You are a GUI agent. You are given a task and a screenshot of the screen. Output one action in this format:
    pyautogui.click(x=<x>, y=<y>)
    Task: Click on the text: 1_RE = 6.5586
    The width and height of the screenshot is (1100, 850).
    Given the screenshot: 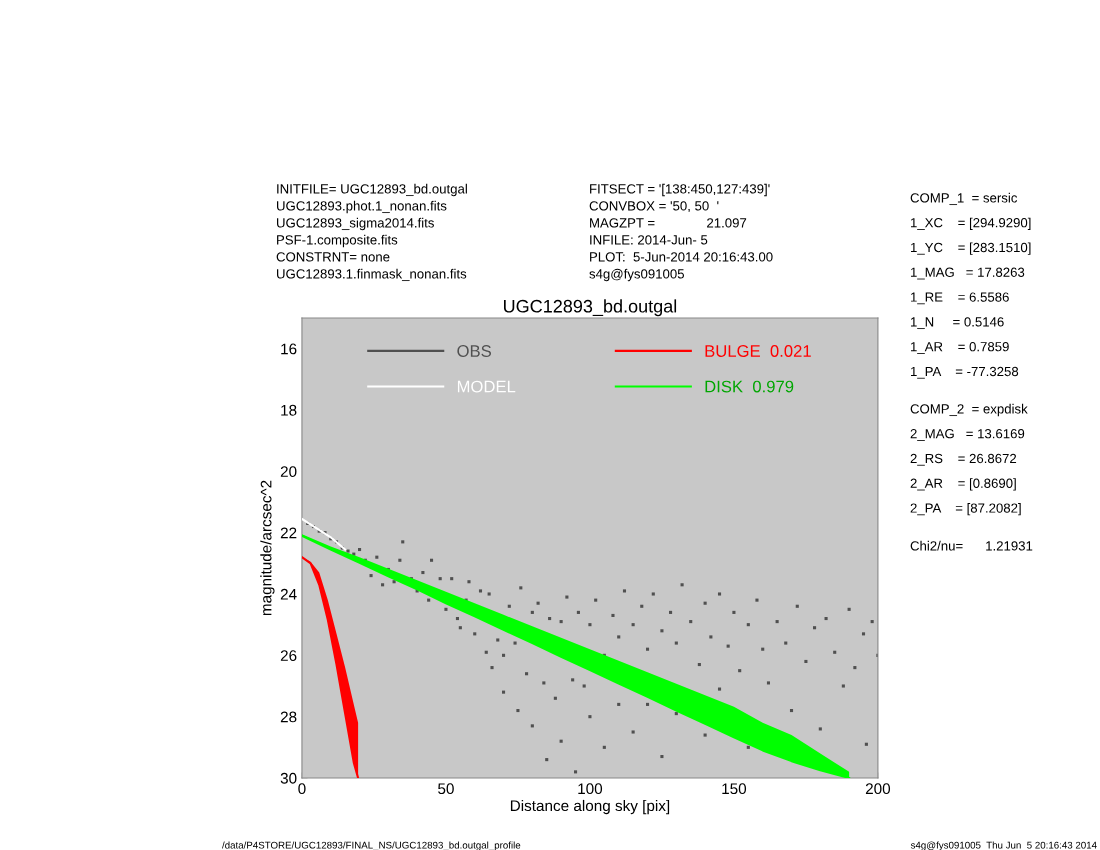 What is the action you would take?
    pyautogui.click(x=960, y=298)
    